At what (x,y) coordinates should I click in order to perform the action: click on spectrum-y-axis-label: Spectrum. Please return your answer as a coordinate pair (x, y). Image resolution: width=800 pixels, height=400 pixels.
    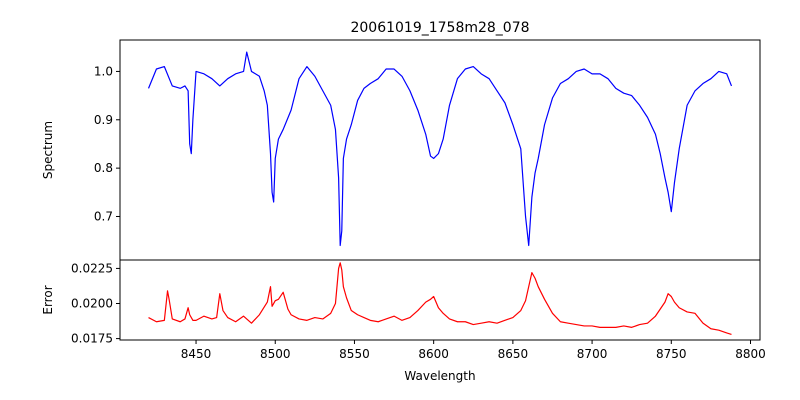
    Looking at the image, I should click on (48, 150).